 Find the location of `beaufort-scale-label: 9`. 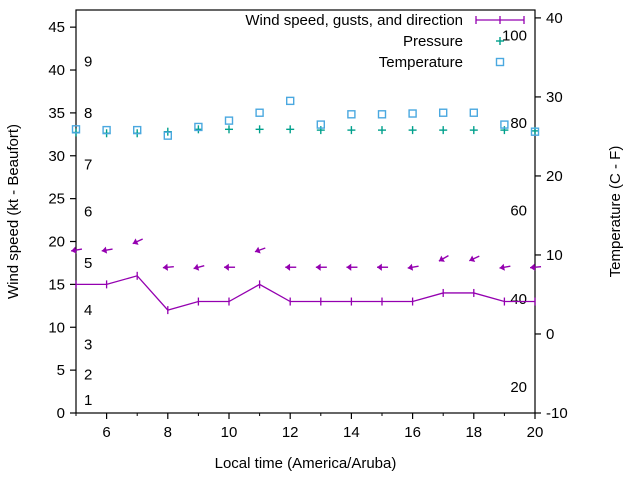

beaufort-scale-label: 9 is located at coordinates (88, 61).